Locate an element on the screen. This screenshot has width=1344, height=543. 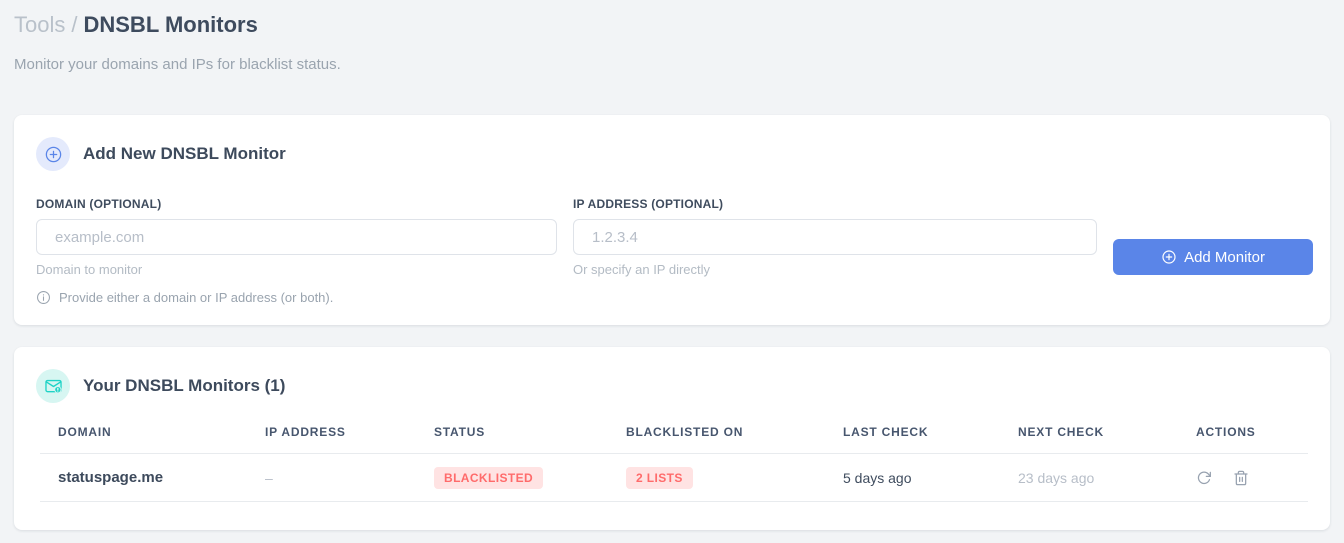
monitor-actions-cell is located at coordinates (1243, 477).